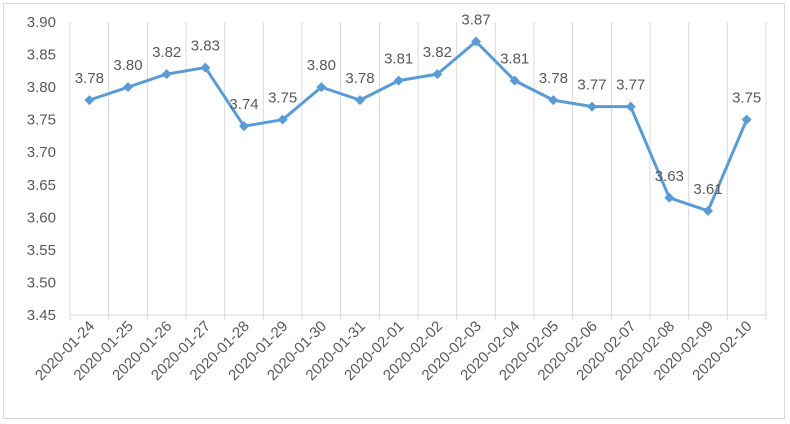  What do you see at coordinates (41, 185) in the screenshot?
I see `y-tick-label: 3.65` at bounding box center [41, 185].